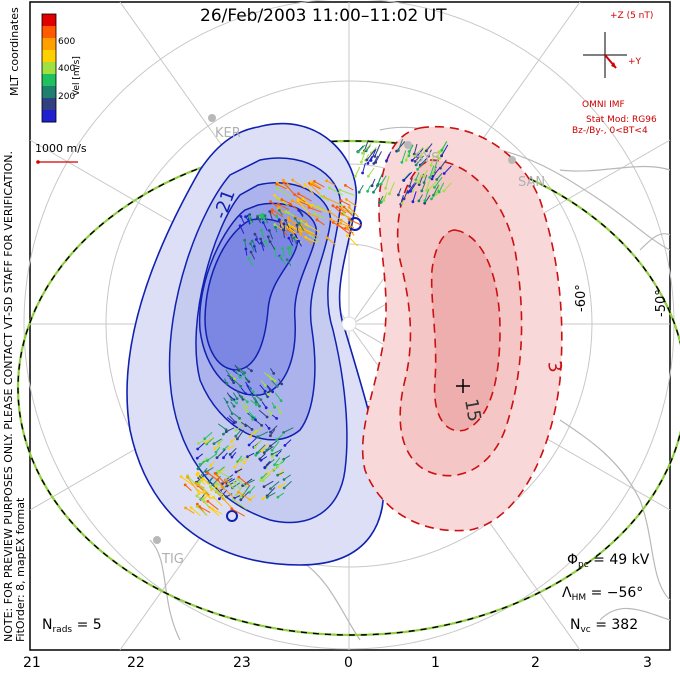 The height and width of the screenshot is (674, 680). Describe the element at coordinates (348, 663) in the screenshot. I see `mlt-tick: 0` at that location.